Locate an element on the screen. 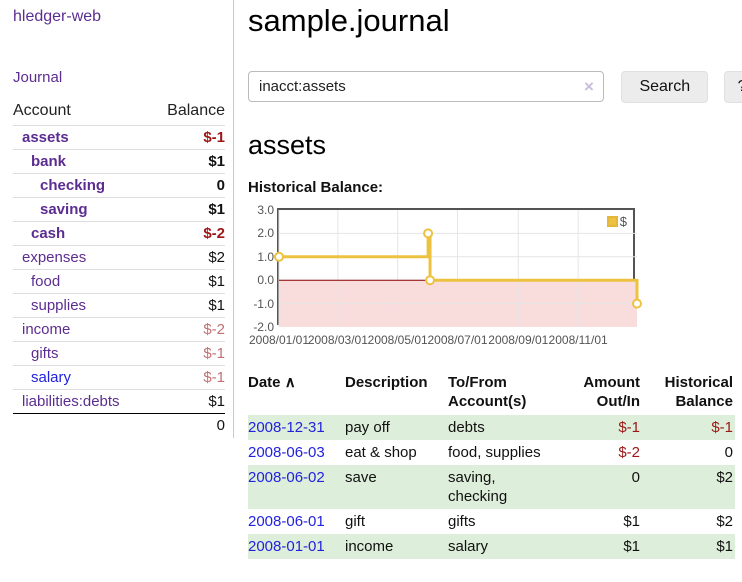  register-header-date-label: Date is located at coordinates (264, 382).